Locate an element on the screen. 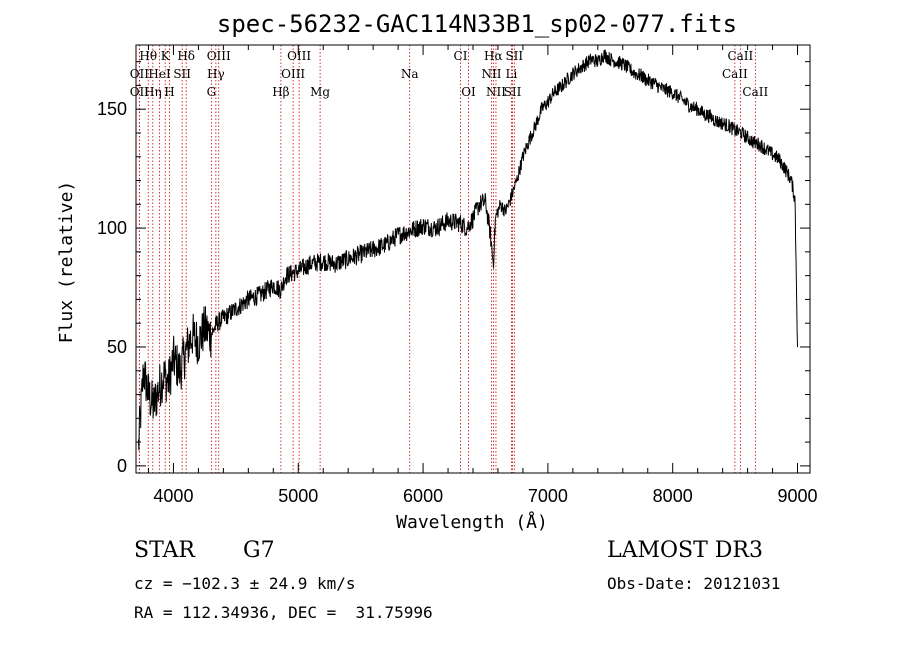 This screenshot has width=900, height=649. line-label-23: Mg is located at coordinates (320, 92).